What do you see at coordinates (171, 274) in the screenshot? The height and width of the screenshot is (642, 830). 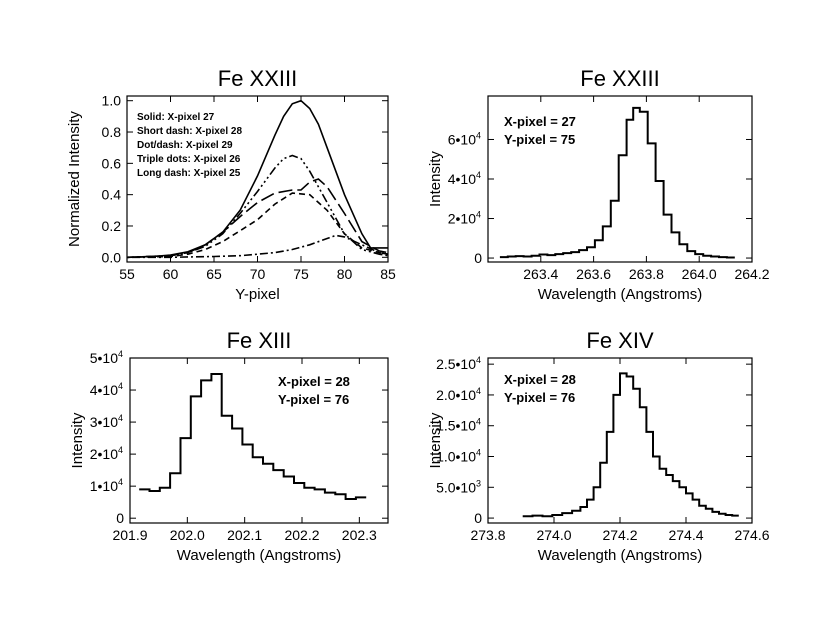 I see `x-tick-label: 60` at bounding box center [171, 274].